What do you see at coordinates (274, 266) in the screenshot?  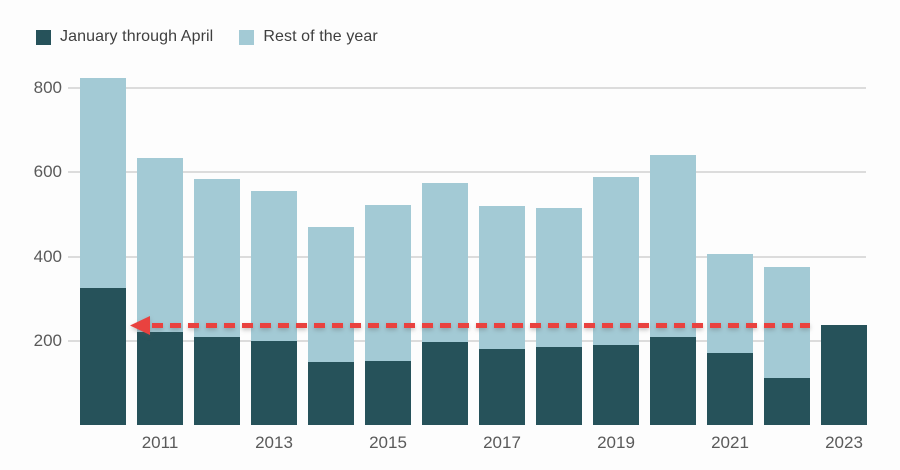 I see `bar-2013-rest-of-year` at bounding box center [274, 266].